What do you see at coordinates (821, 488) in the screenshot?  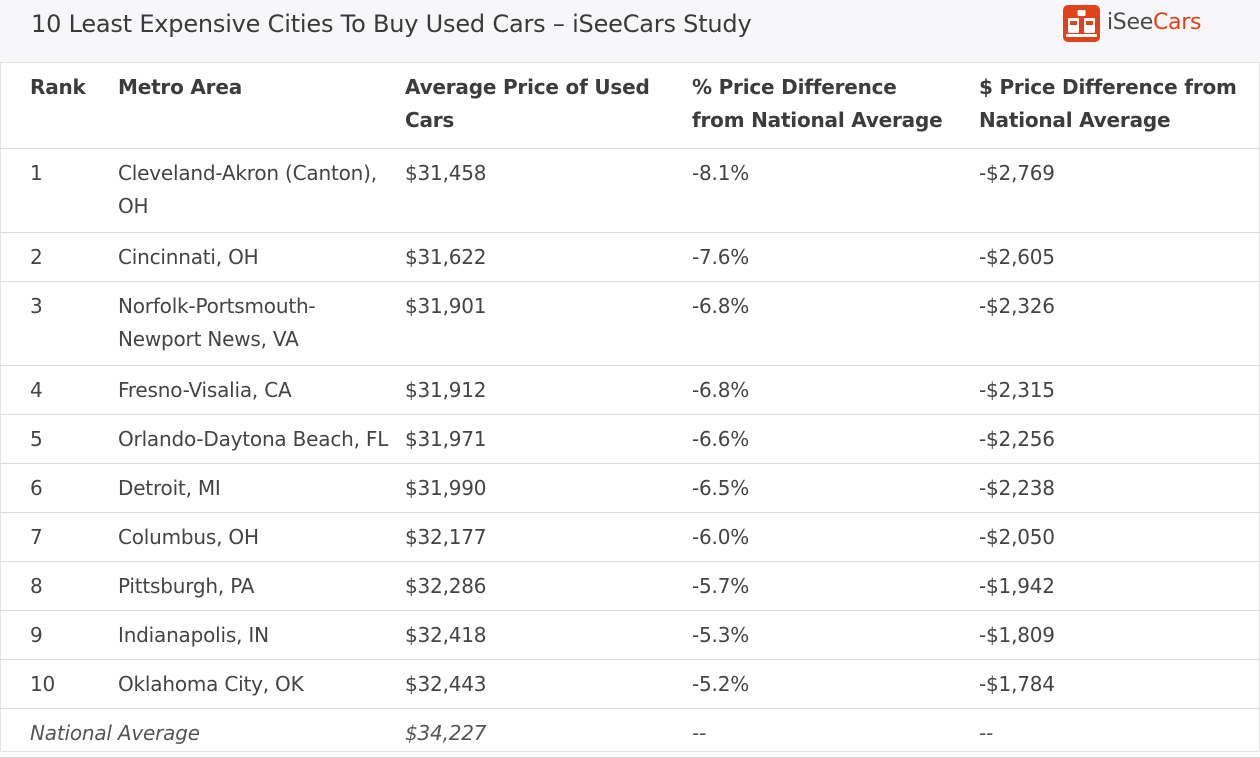 I see `pct-difference-cell: -6.5%` at bounding box center [821, 488].